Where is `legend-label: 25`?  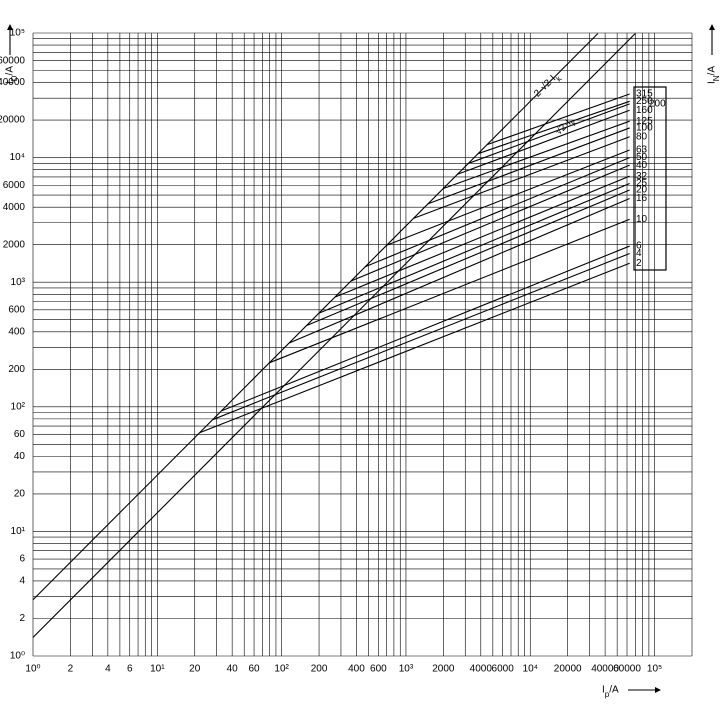 legend-label: 25 is located at coordinates (642, 183).